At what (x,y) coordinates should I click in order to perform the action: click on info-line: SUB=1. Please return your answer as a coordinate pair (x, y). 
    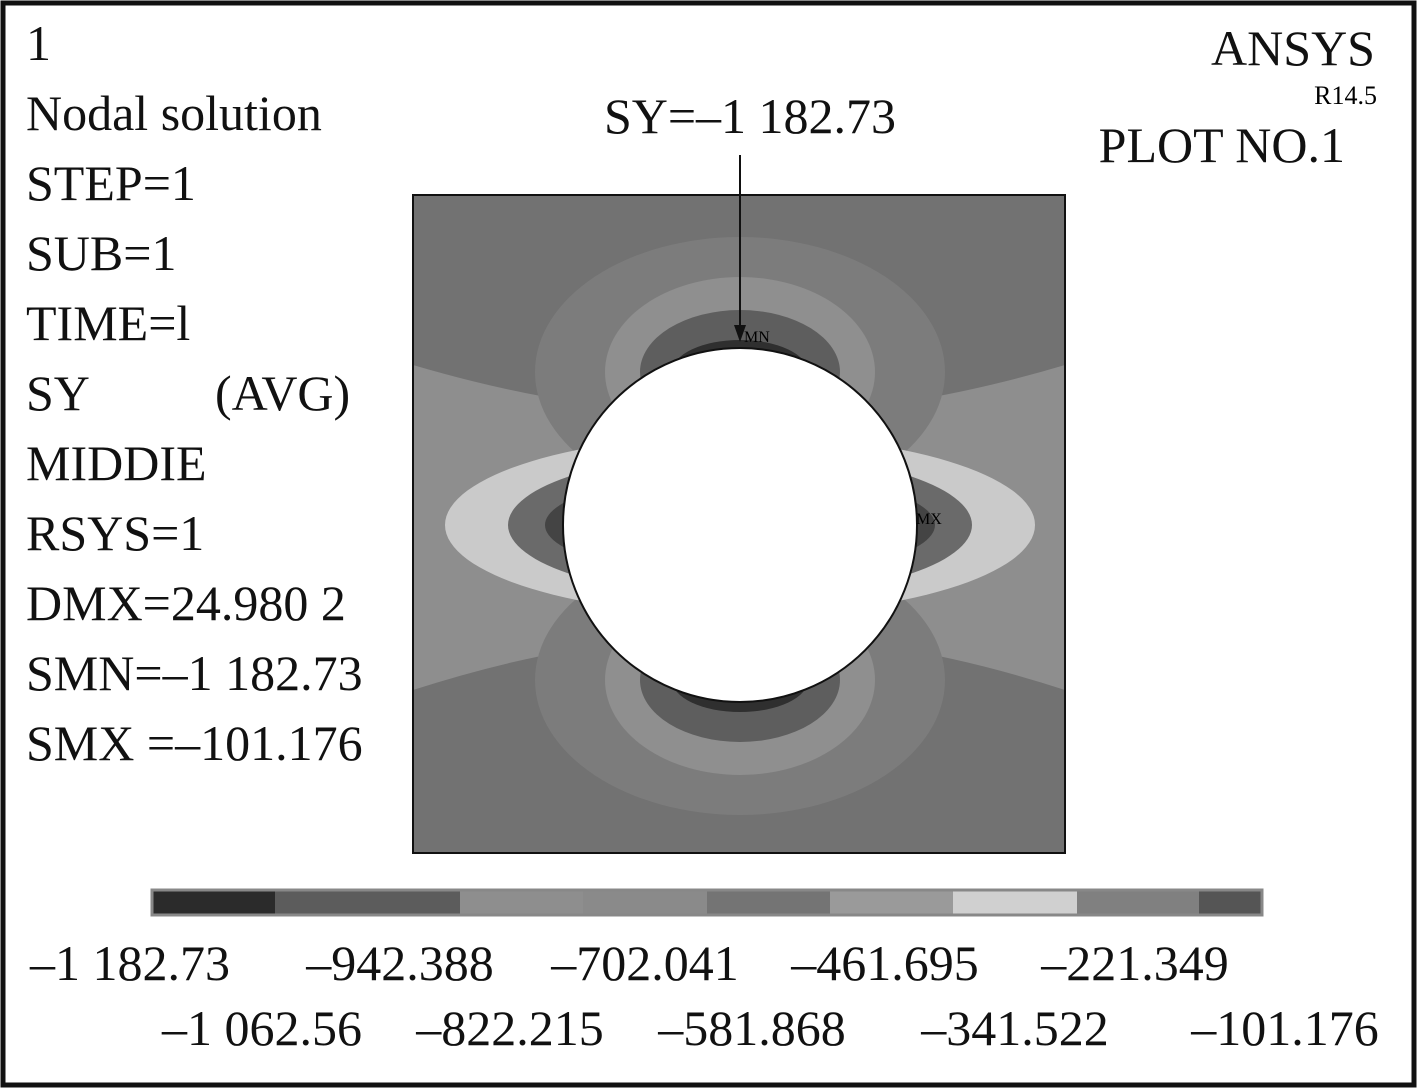
    Looking at the image, I should click on (101, 253).